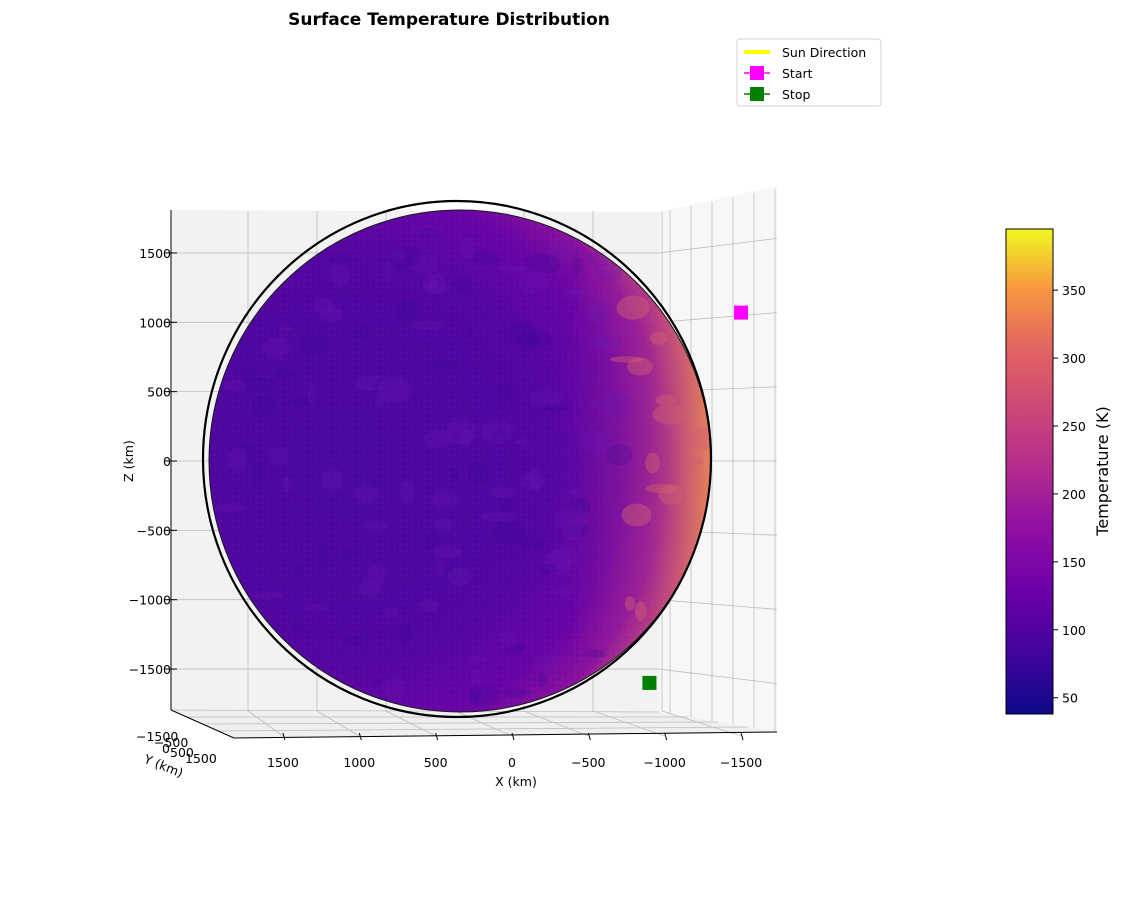  What do you see at coordinates (1074, 358) in the screenshot?
I see `colorbar-tick-label: 300` at bounding box center [1074, 358].